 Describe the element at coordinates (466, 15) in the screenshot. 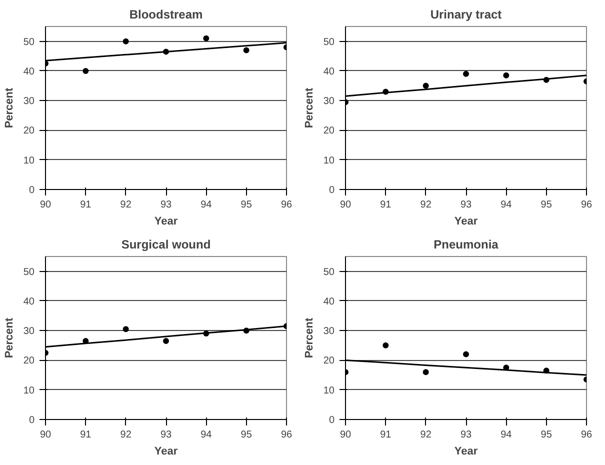

I see `chart-title: Urinary tract` at that location.